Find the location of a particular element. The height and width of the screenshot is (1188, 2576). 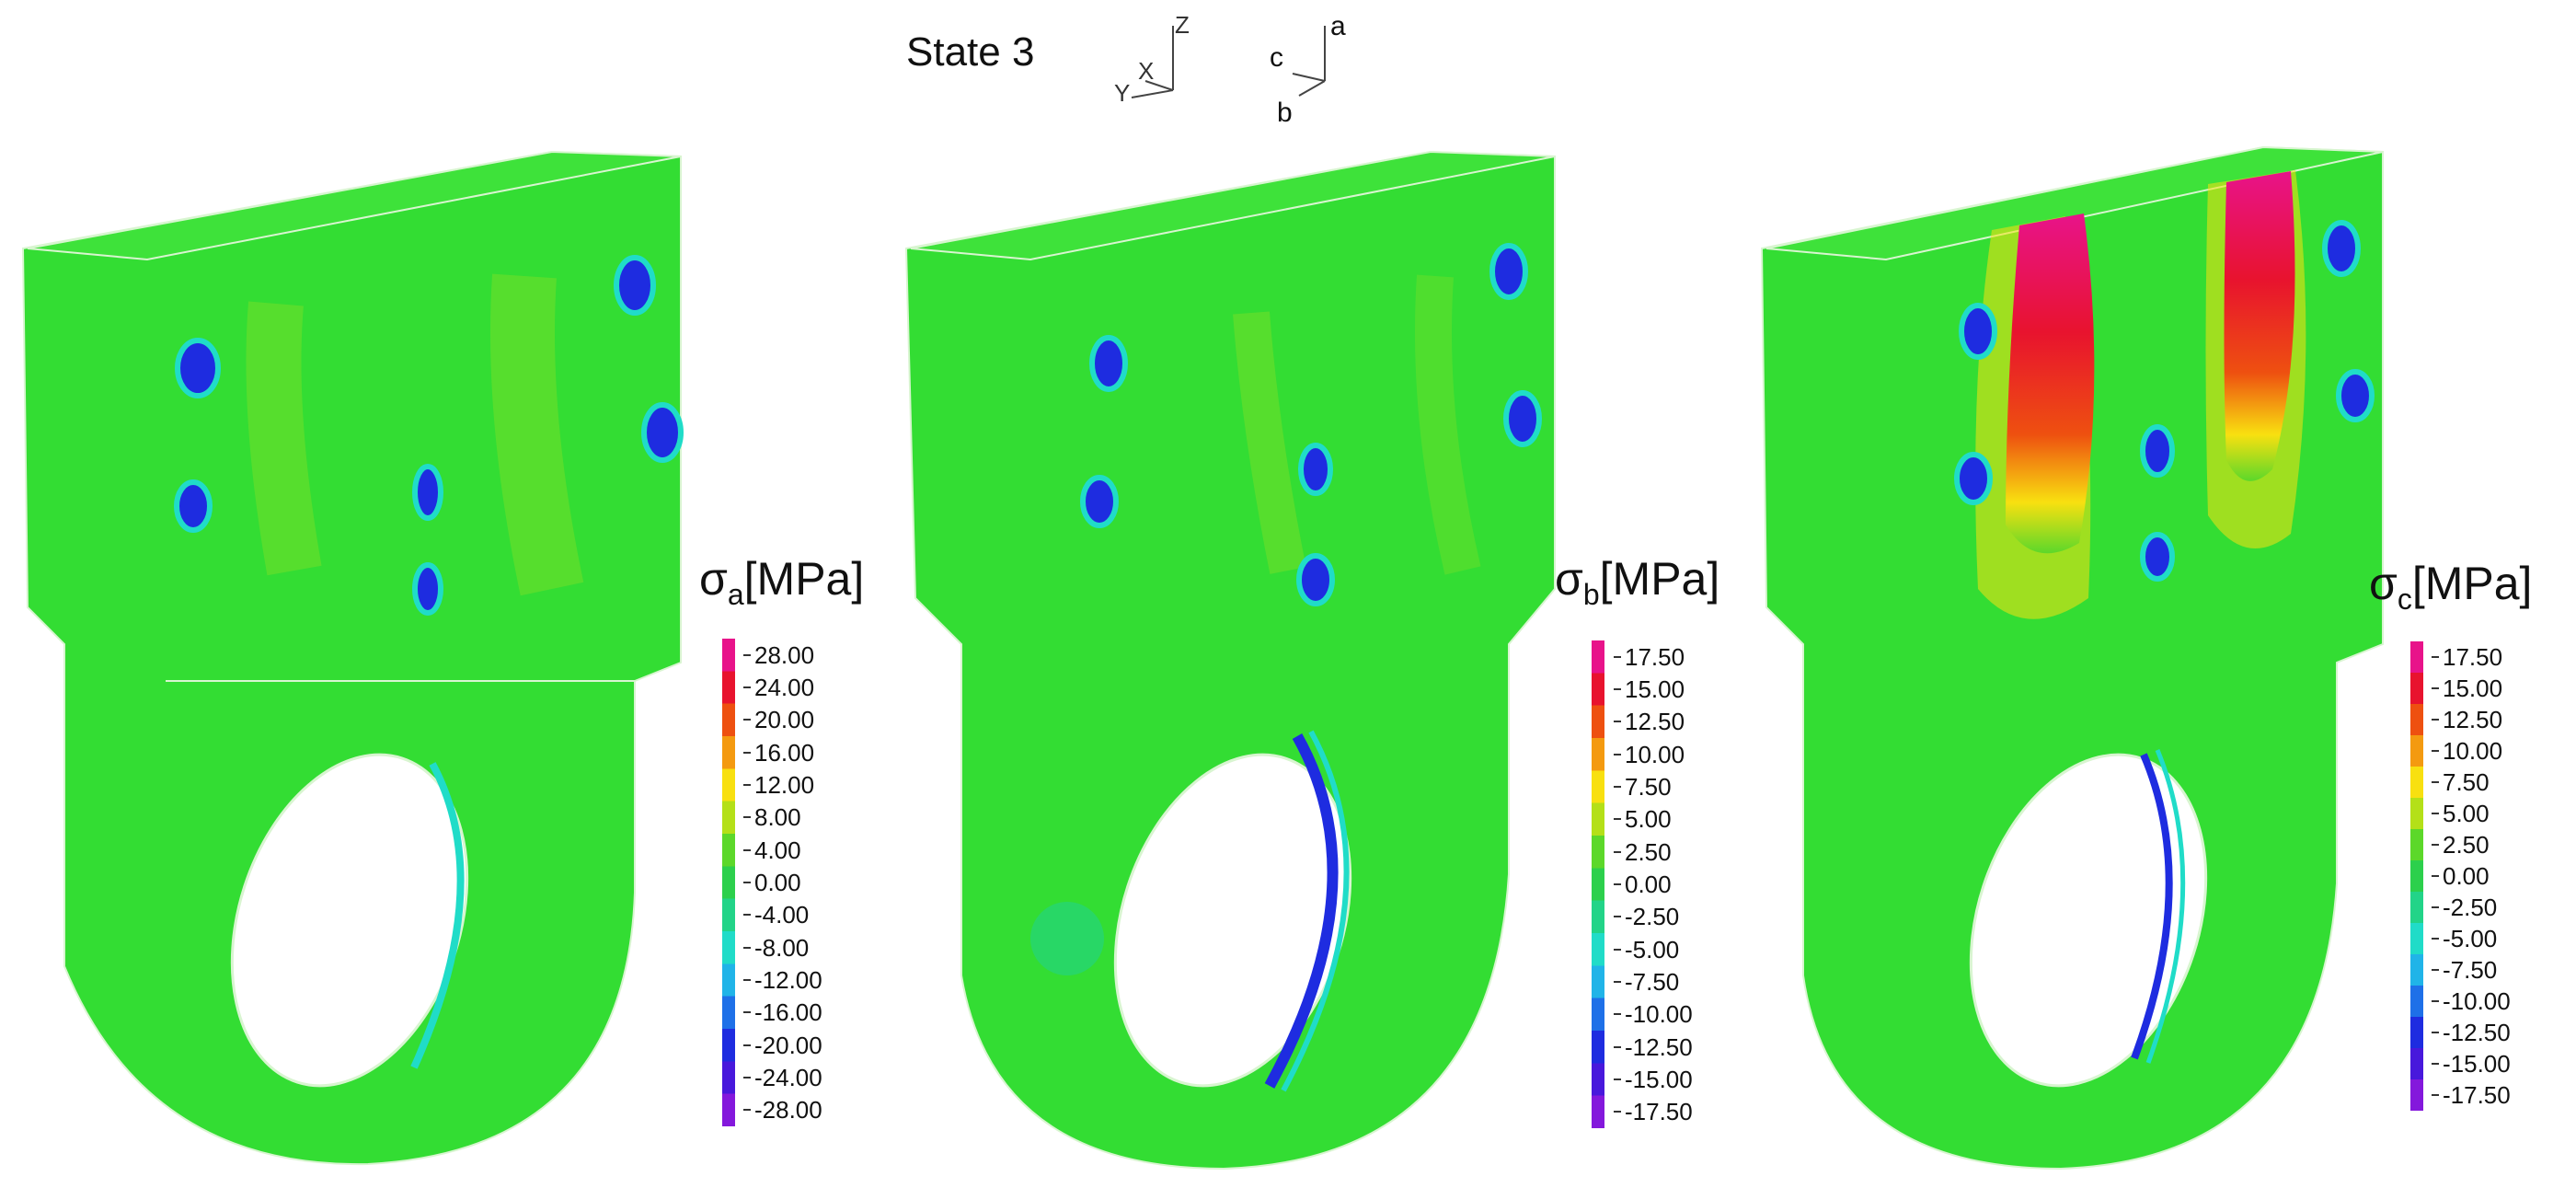

legend-tick-b: 2.50 is located at coordinates (1643, 851).